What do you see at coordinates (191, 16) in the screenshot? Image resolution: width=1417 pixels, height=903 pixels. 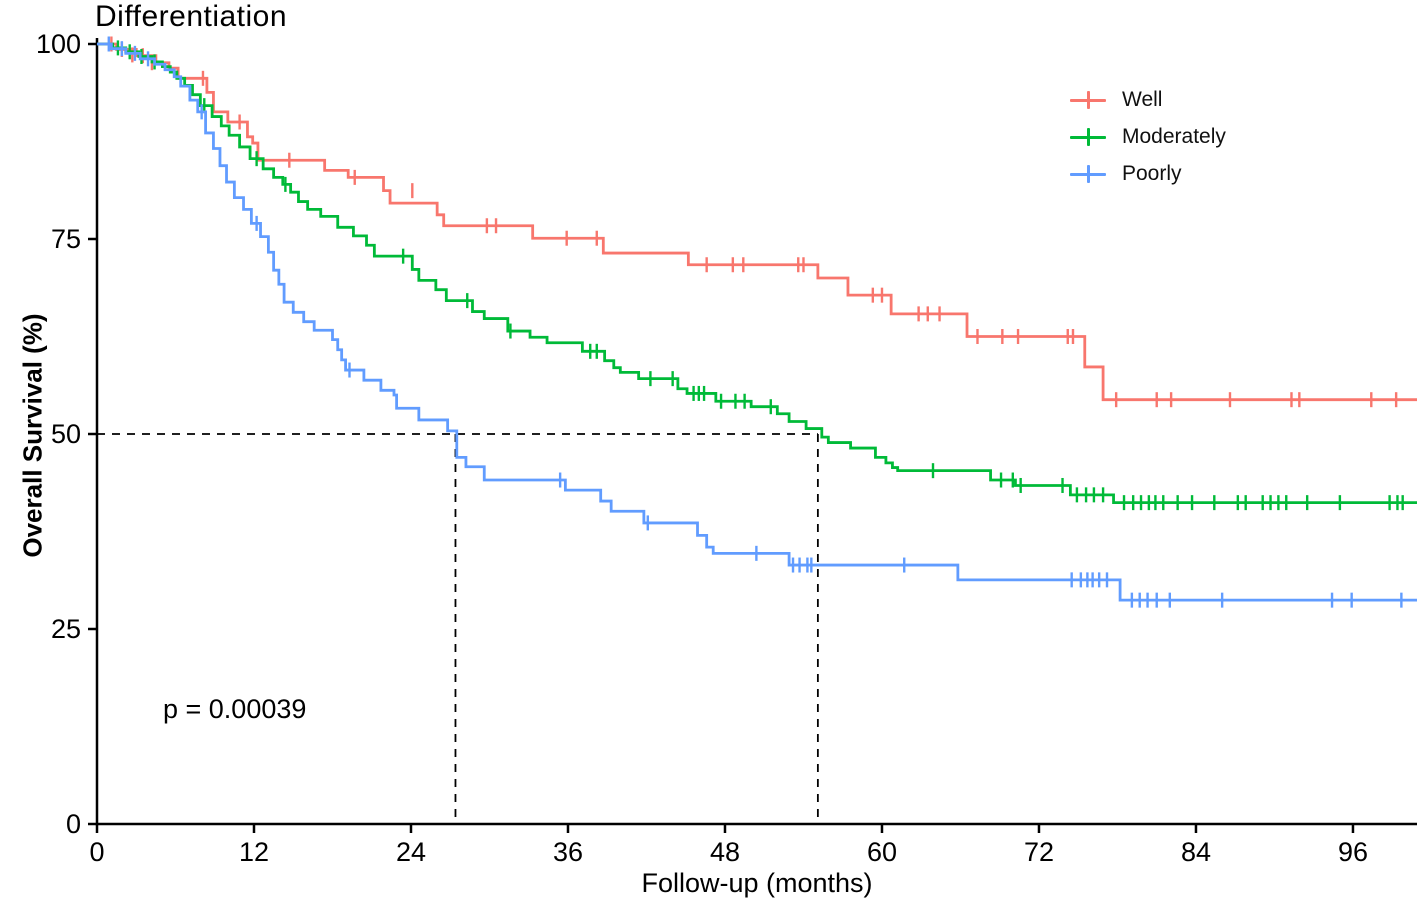 I see `plot-title: Differentiation` at bounding box center [191, 16].